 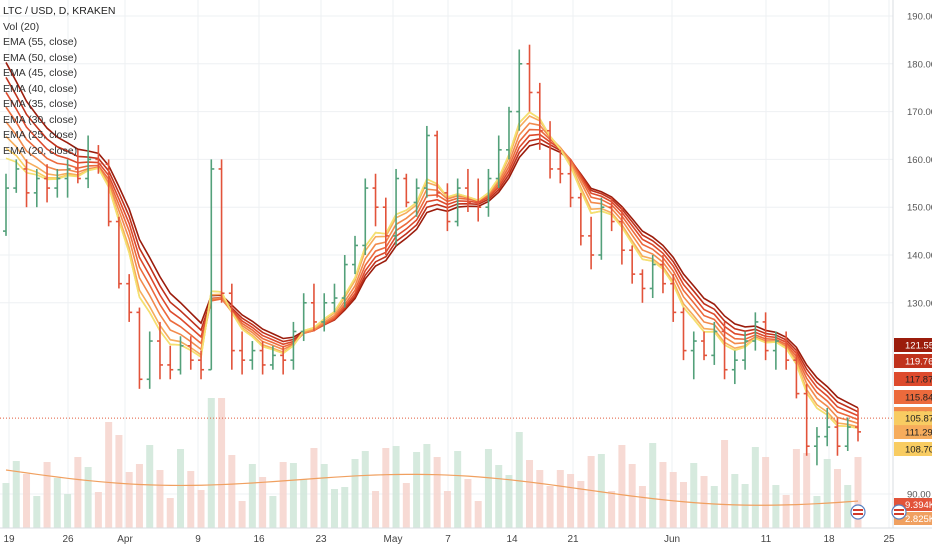 I want to click on date-label: 26, so click(x=68, y=539).